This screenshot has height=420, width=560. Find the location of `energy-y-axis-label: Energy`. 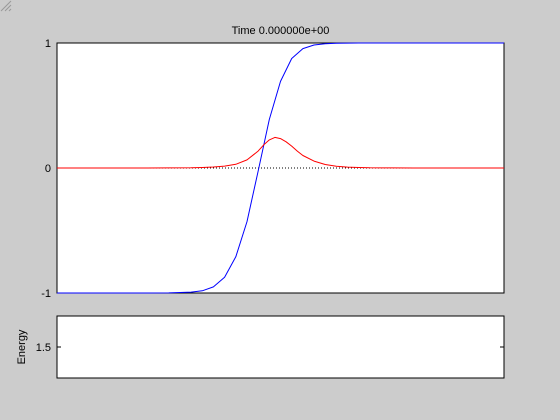

energy-y-axis-label: Energy is located at coordinates (22, 346).